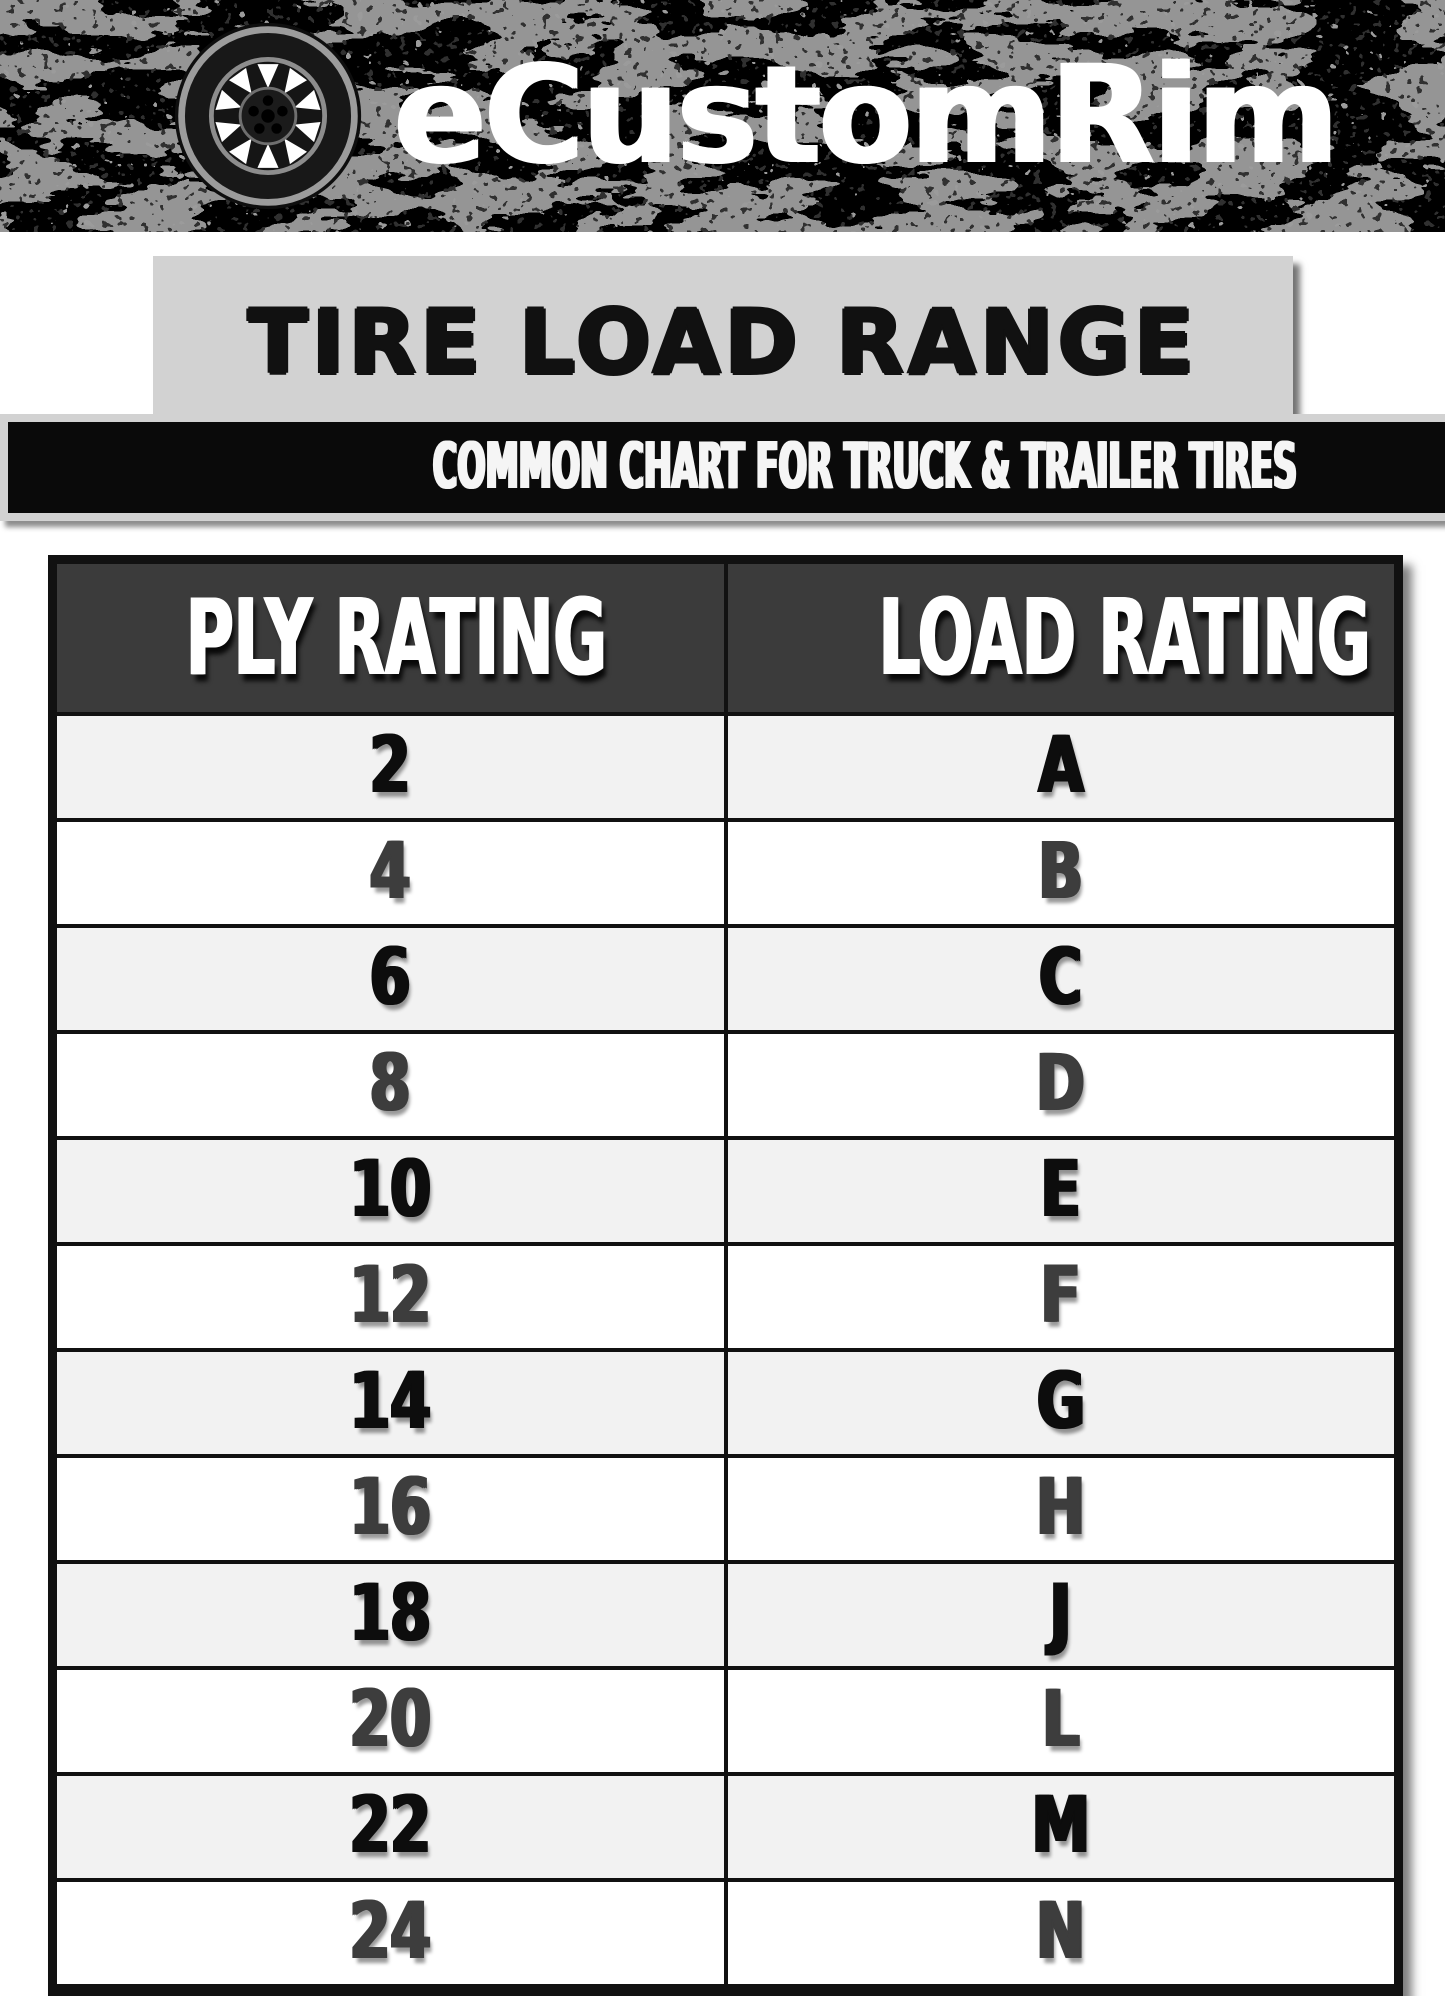  Describe the element at coordinates (865, 467) in the screenshot. I see `page-subtitle: COMMON CHART FOR TRUCK & TRAILER TIRES` at that location.